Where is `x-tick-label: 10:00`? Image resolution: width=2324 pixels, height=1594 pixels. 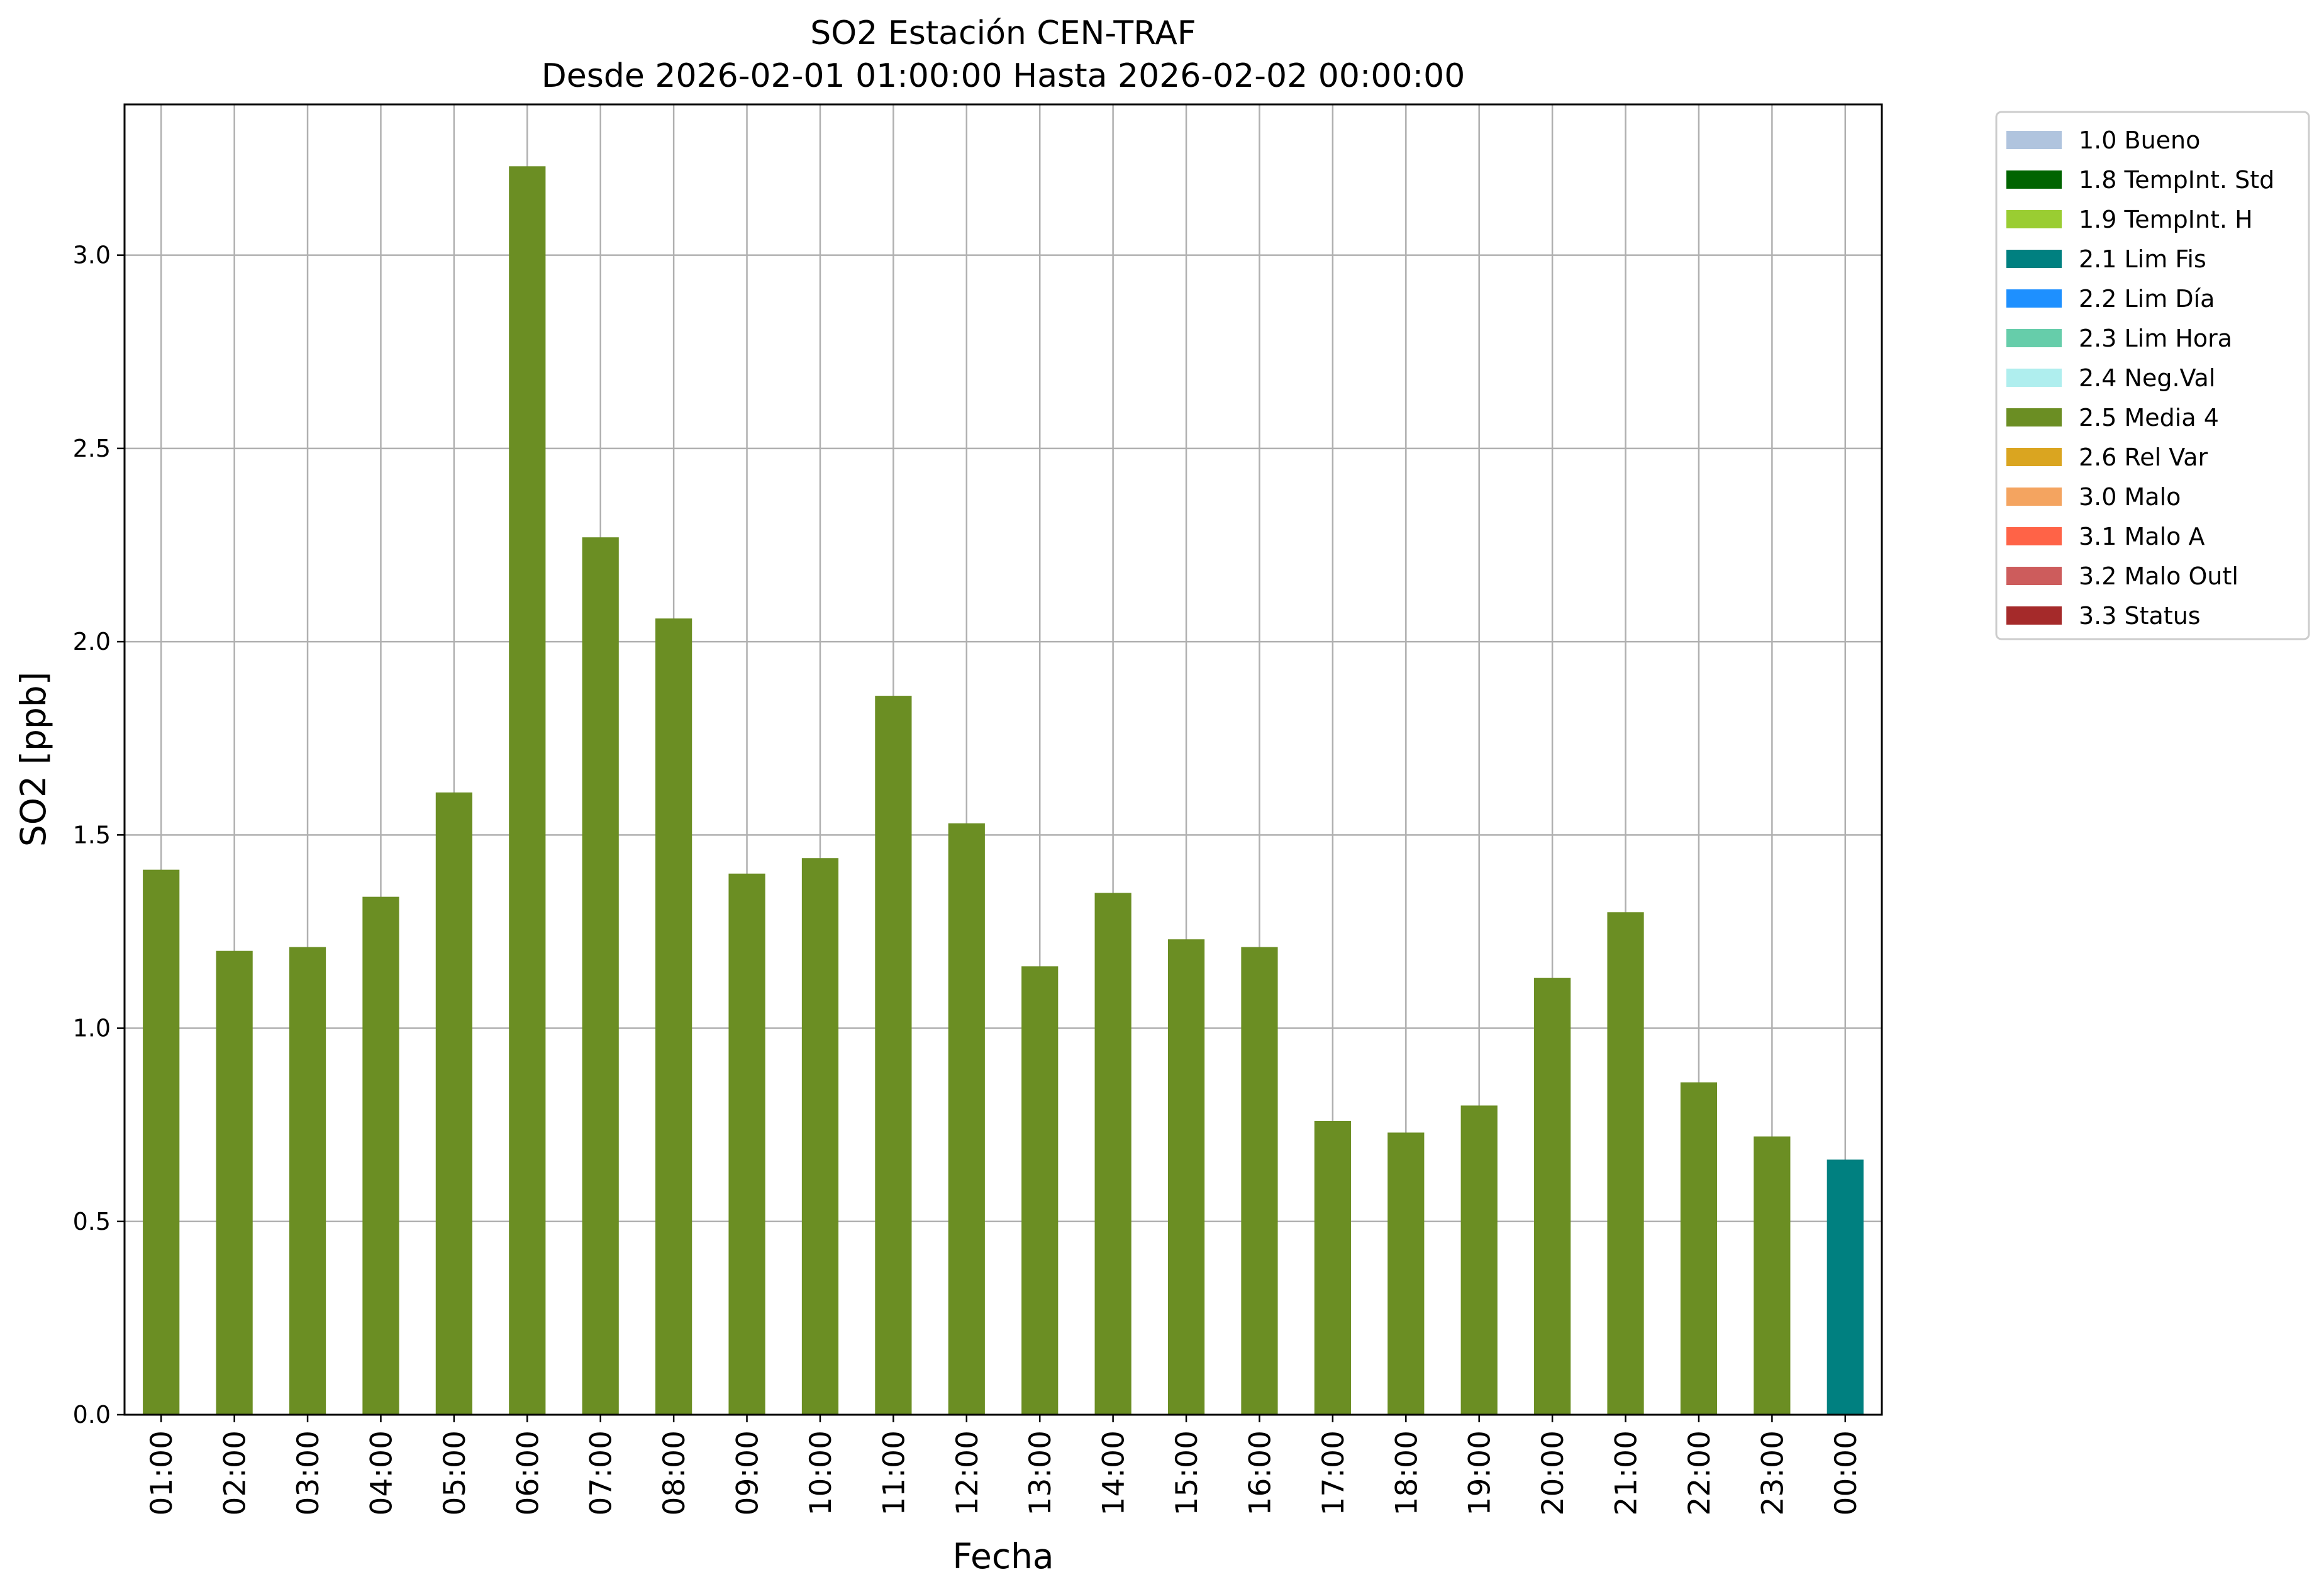 x-tick-label: 10:00 is located at coordinates (821, 1473).